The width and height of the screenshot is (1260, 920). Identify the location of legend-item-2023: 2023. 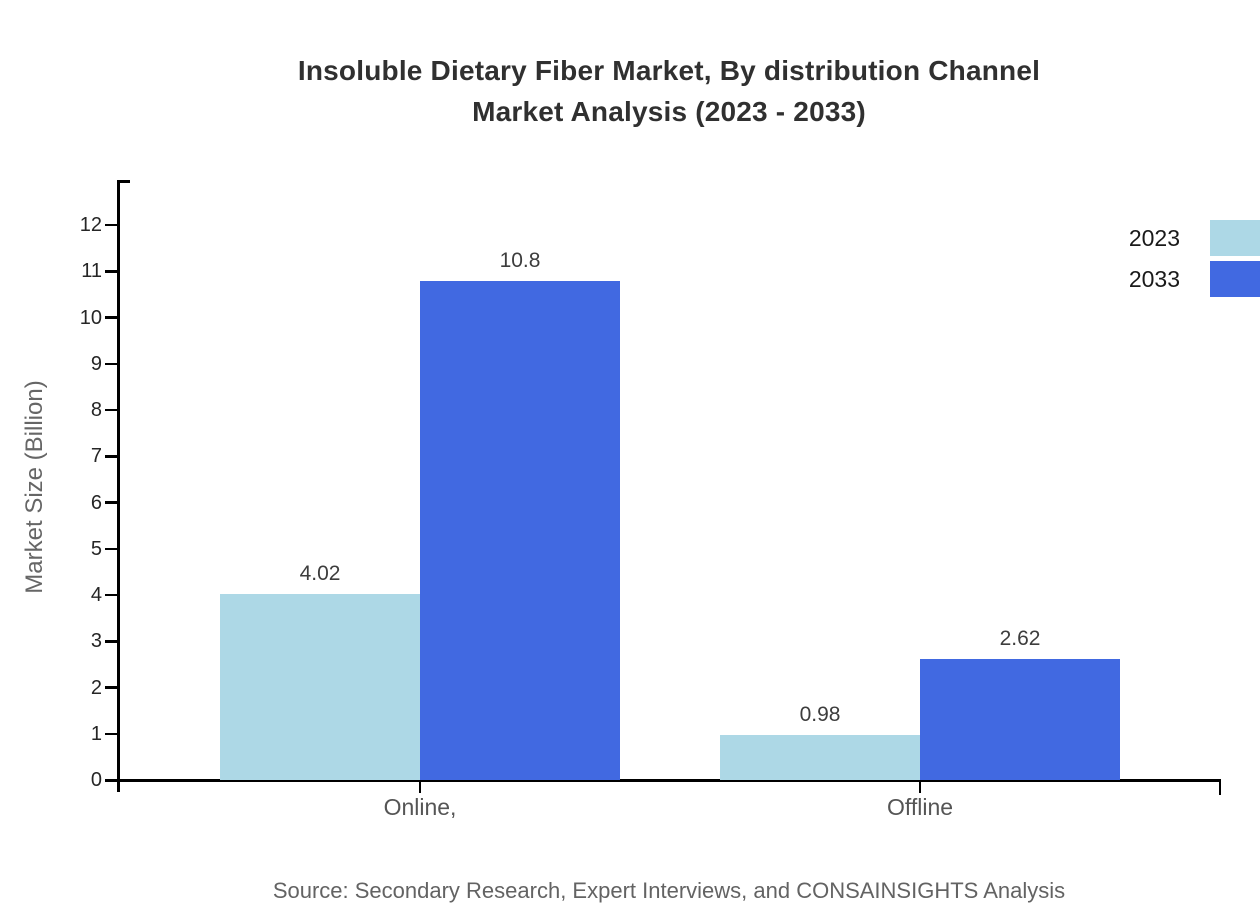
(1180, 238).